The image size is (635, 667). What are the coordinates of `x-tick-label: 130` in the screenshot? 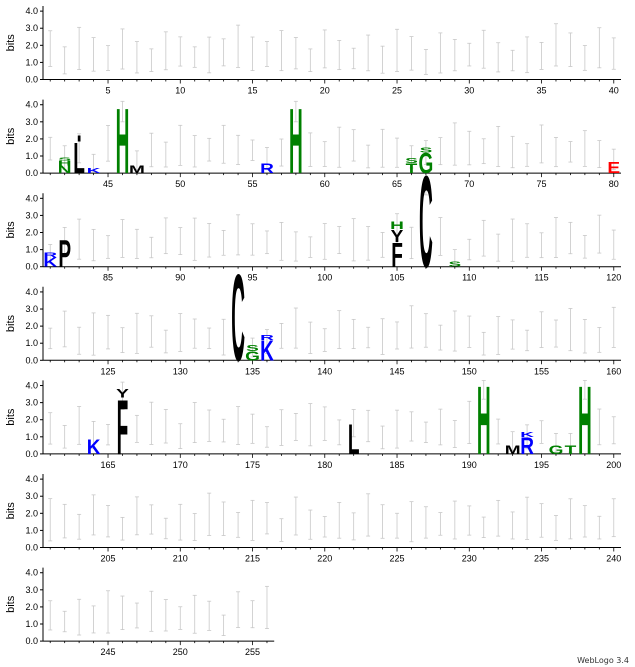 It's located at (180, 371).